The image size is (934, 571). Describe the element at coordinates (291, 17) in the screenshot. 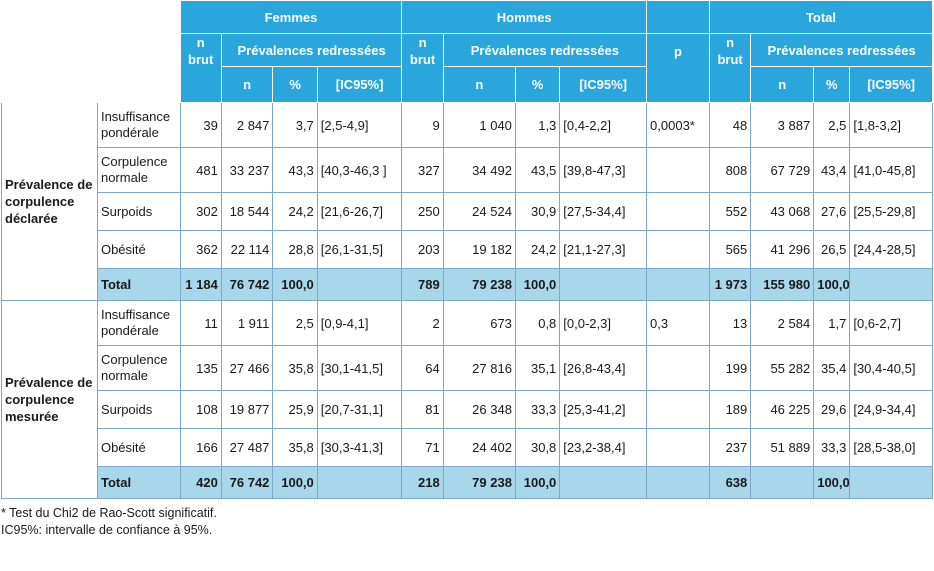

I see `header-femmes: Femmes` at that location.